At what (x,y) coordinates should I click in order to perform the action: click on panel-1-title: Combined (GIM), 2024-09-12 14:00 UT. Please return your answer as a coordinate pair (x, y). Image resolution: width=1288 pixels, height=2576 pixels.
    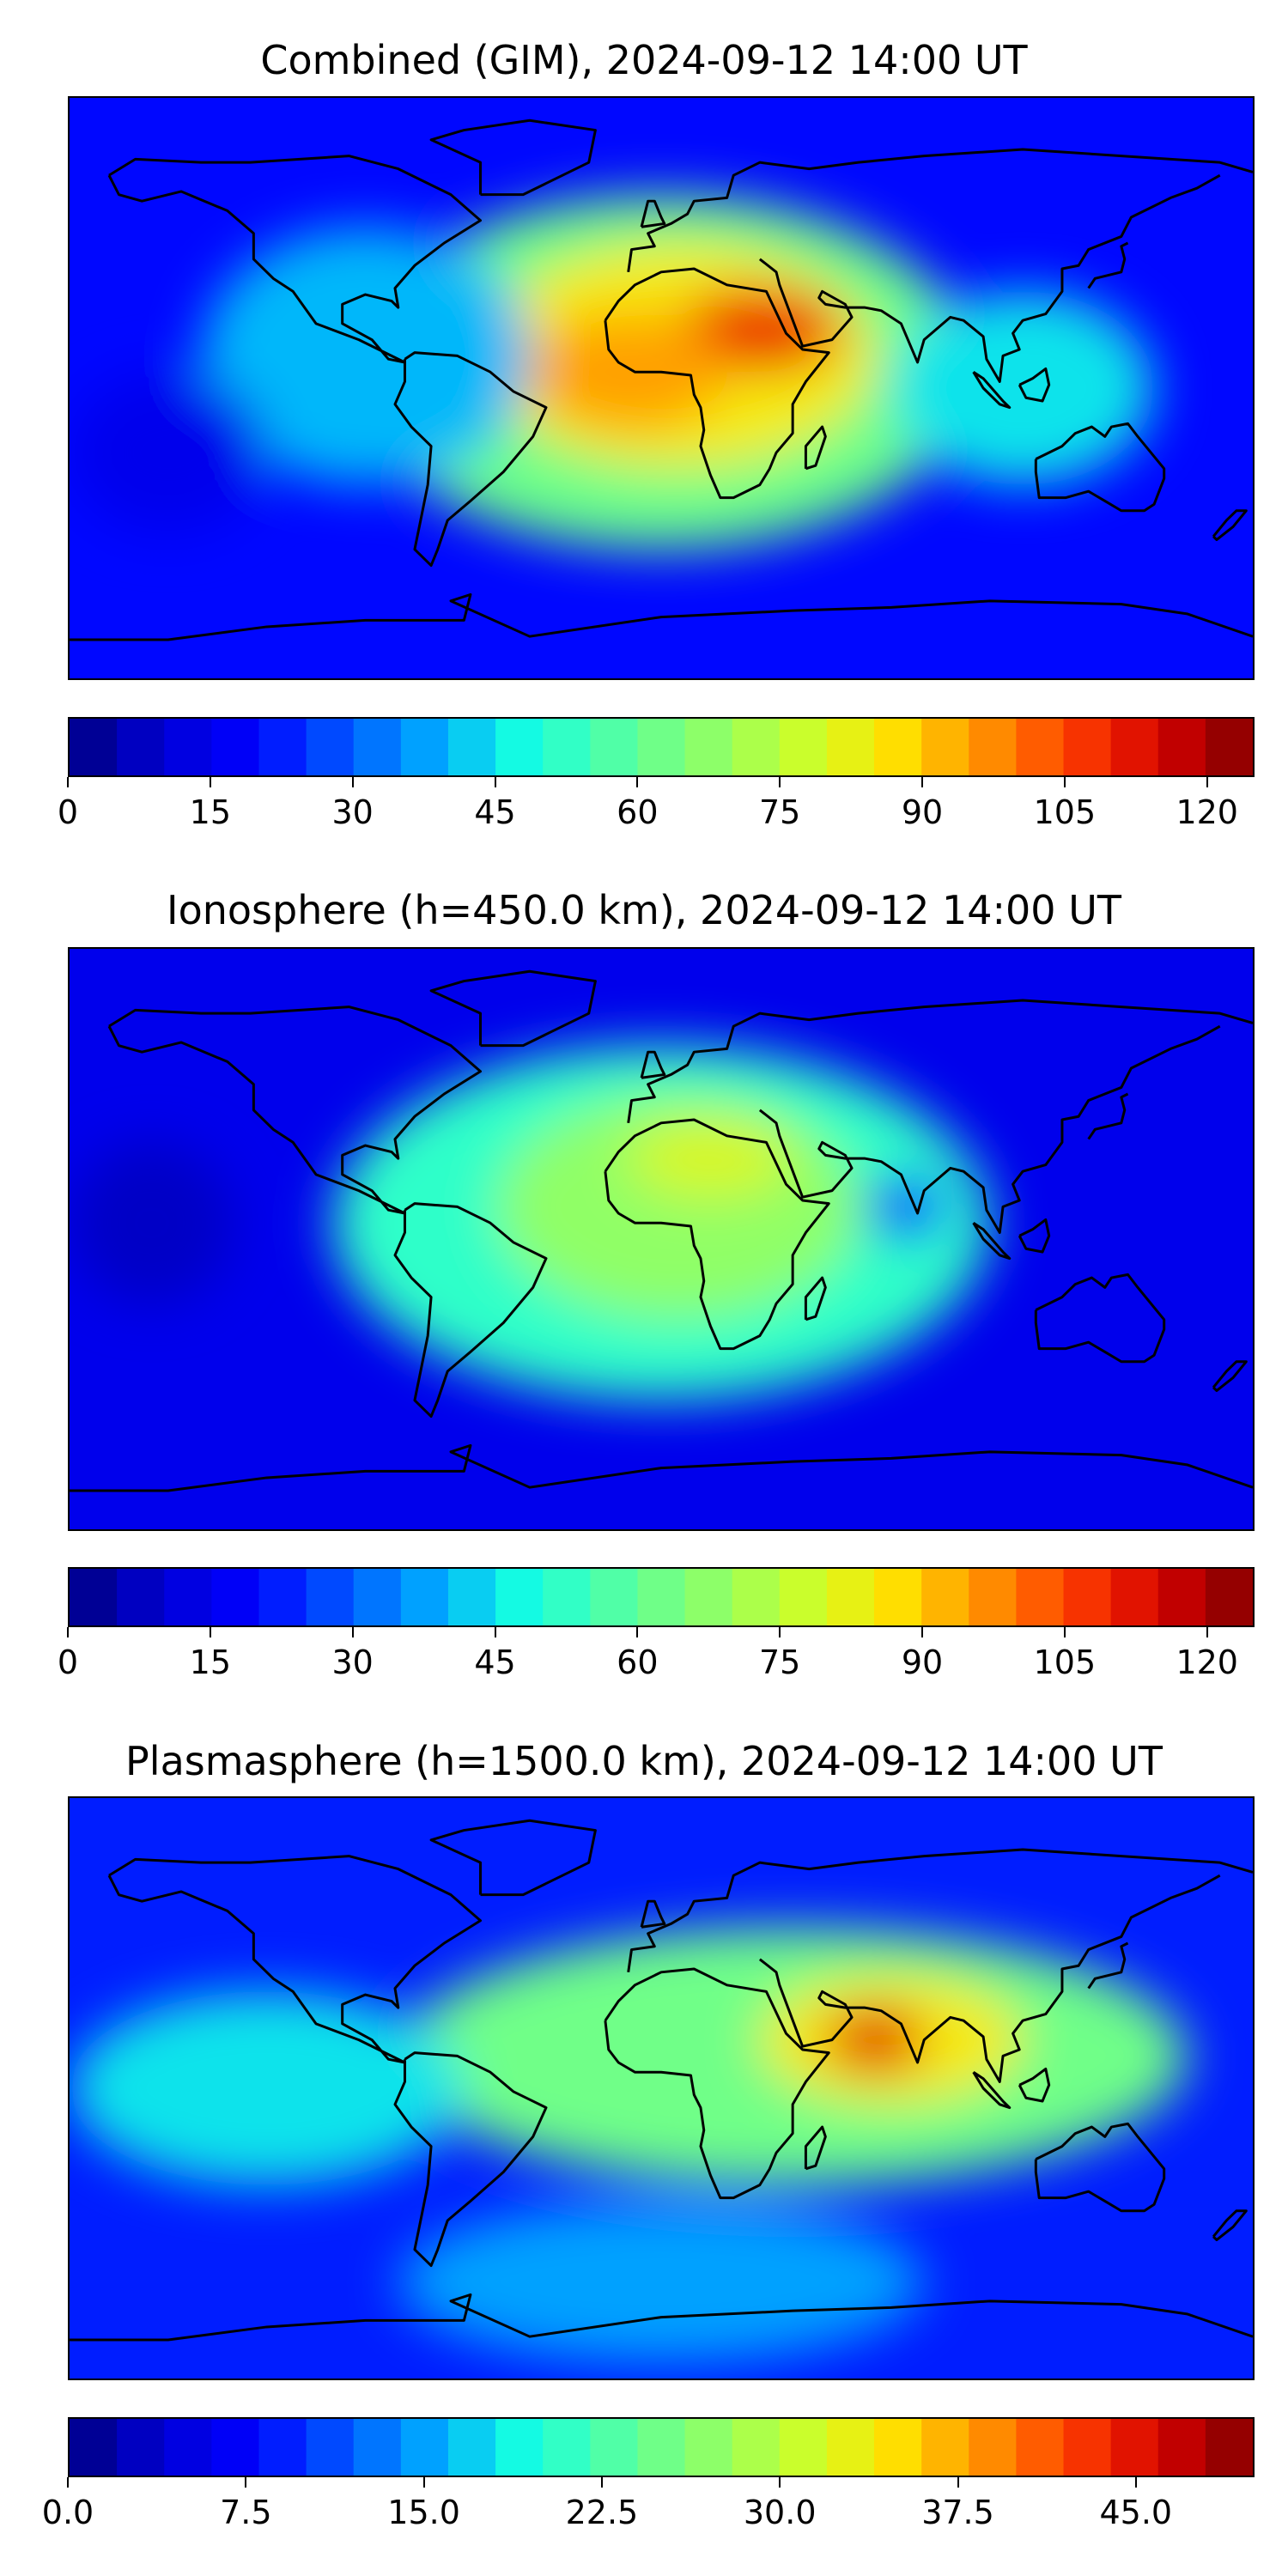
    Looking at the image, I should click on (644, 60).